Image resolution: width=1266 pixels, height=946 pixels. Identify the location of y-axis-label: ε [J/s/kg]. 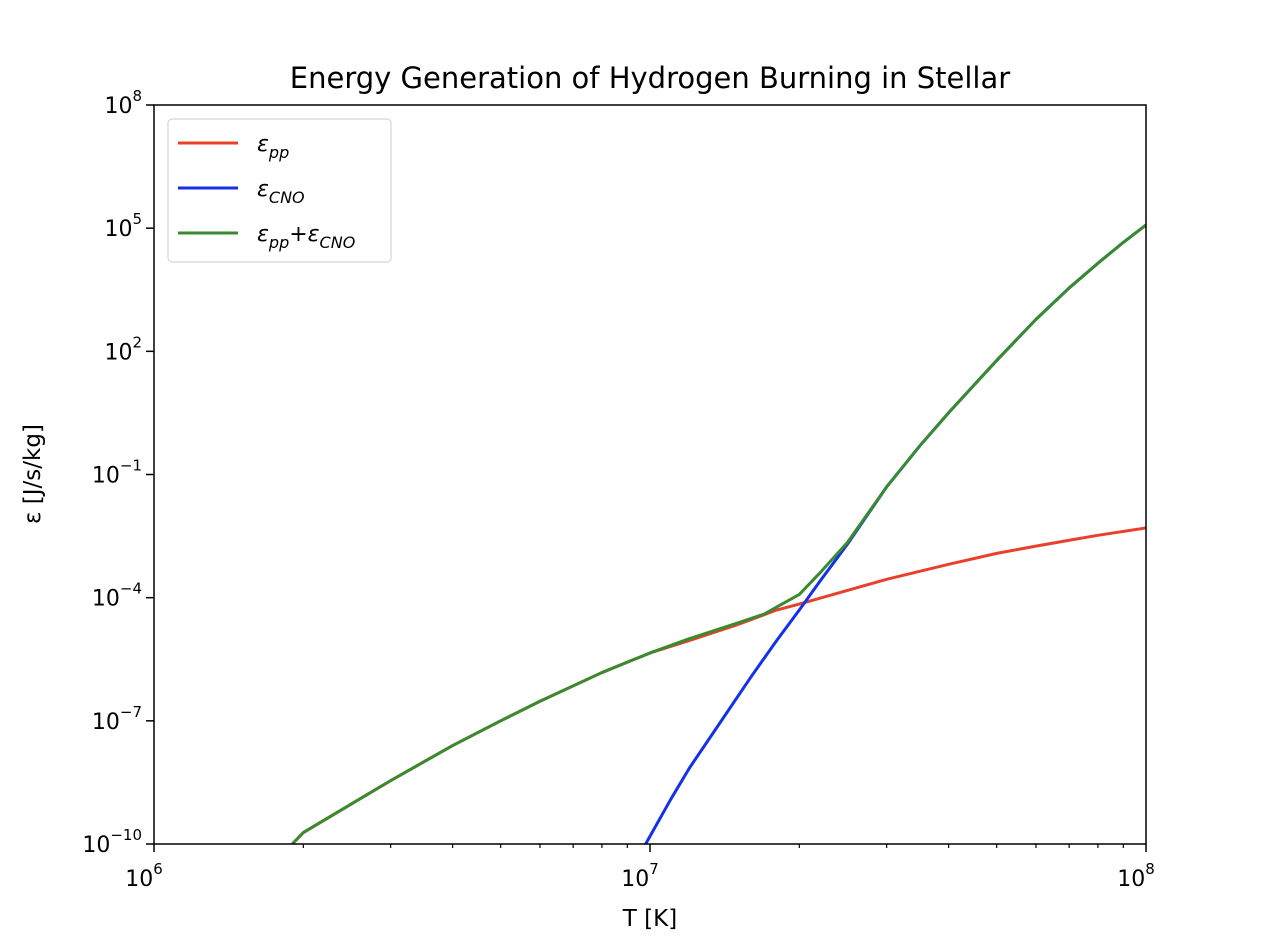
(33, 474).